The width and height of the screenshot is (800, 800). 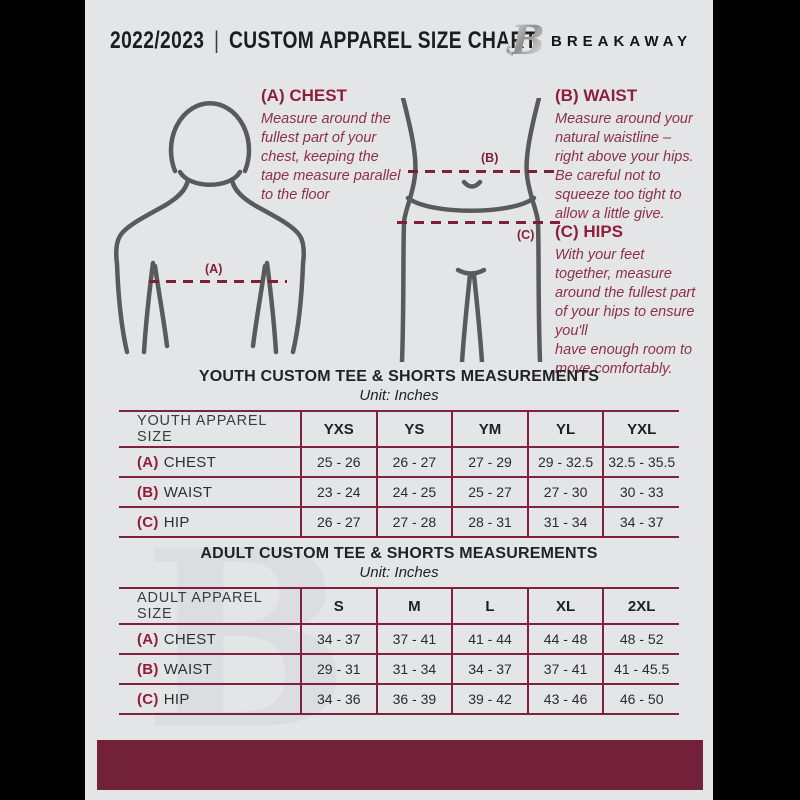 I want to click on youth-table-unit: Unit: Inches, so click(x=399, y=395).